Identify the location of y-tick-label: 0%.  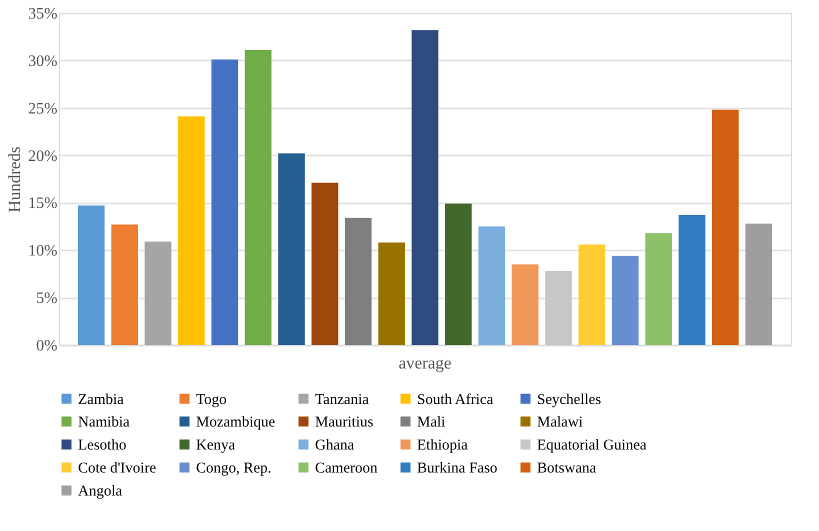
(47, 346).